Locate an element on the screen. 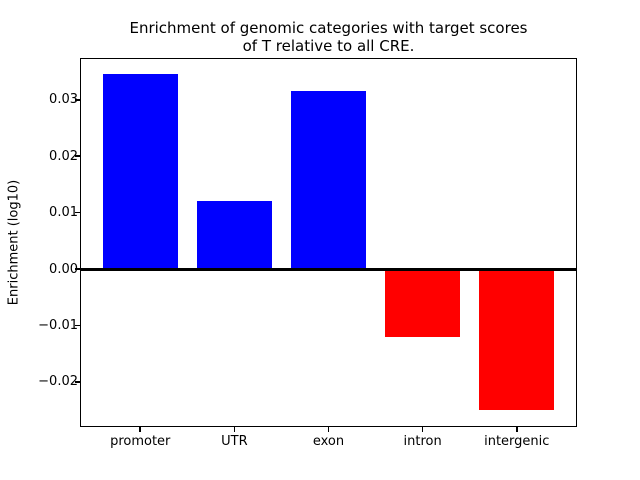  bar-exon is located at coordinates (328, 180).